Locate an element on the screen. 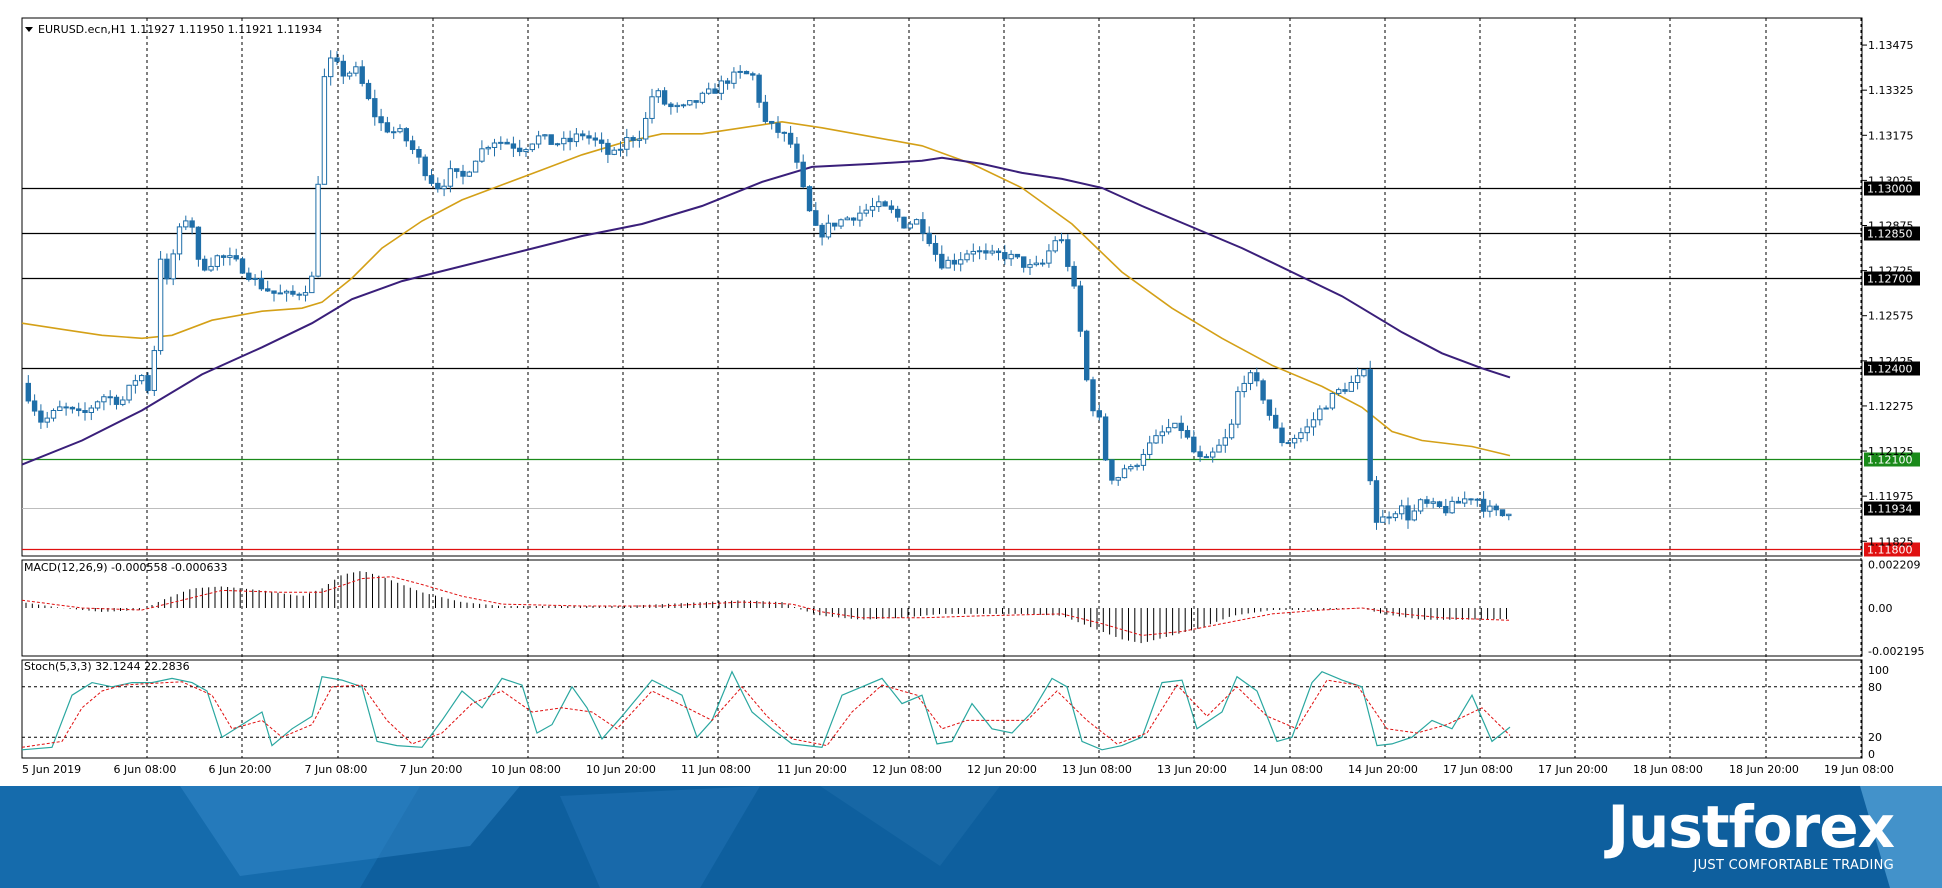 The width and height of the screenshot is (1942, 888). x-tick-label: 7 Jun 08:00 is located at coordinates (336, 769).